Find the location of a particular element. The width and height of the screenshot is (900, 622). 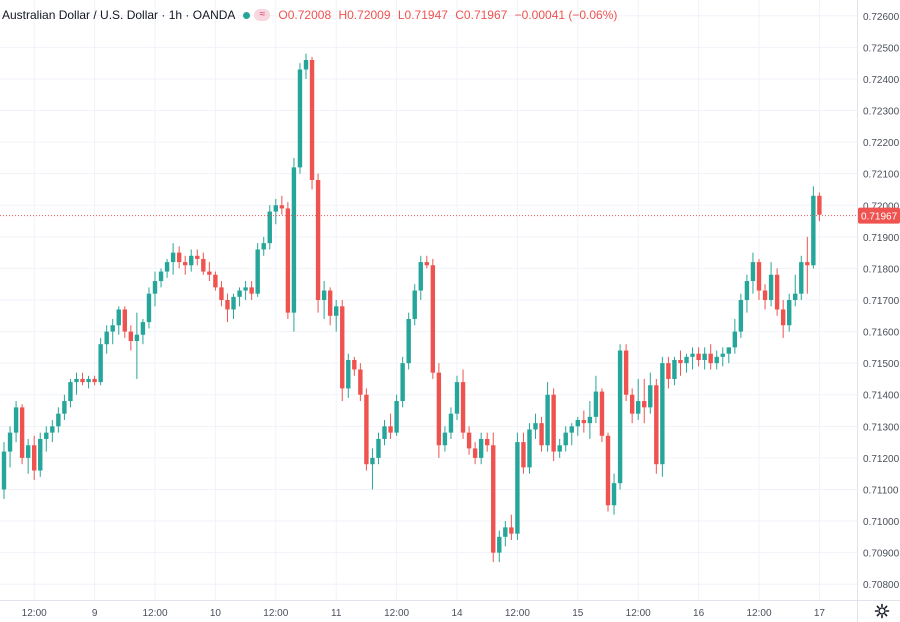

x-tick-label: 17 is located at coordinates (820, 613).